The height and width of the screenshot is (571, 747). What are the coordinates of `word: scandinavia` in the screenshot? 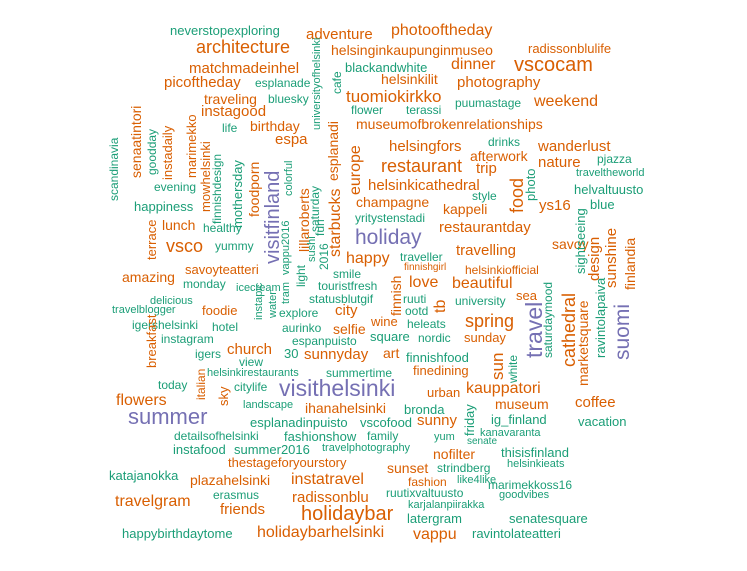 It's located at (114, 169).